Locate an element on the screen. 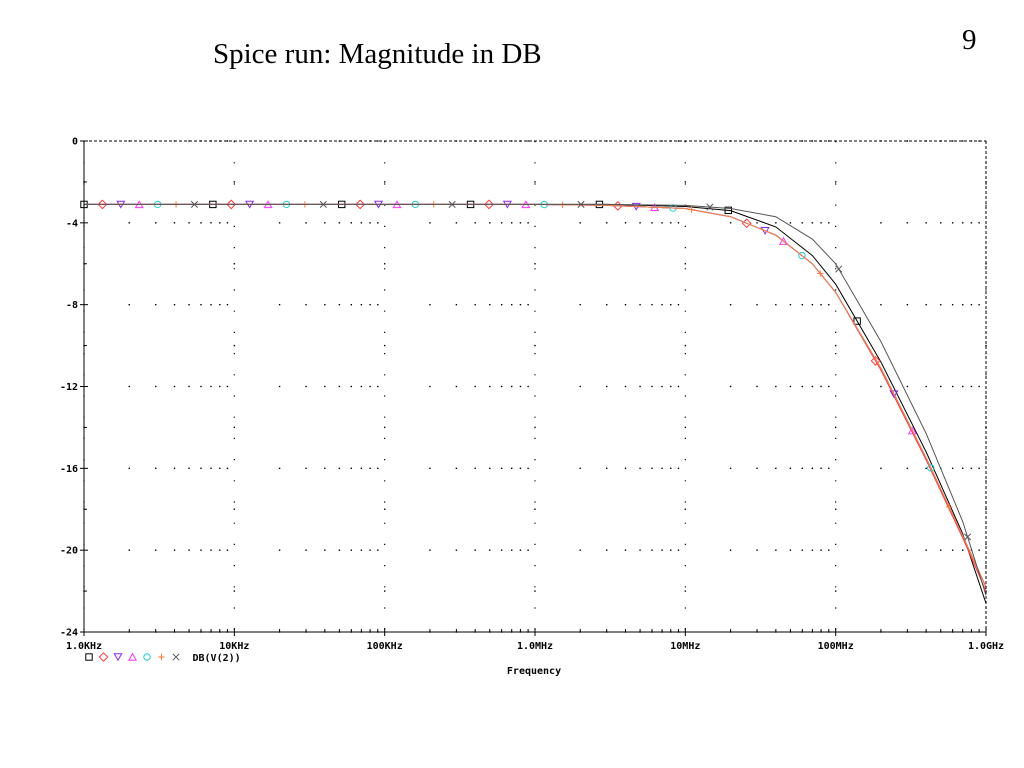 The height and width of the screenshot is (768, 1024). x-tick-label: 100MHz is located at coordinates (836, 646).